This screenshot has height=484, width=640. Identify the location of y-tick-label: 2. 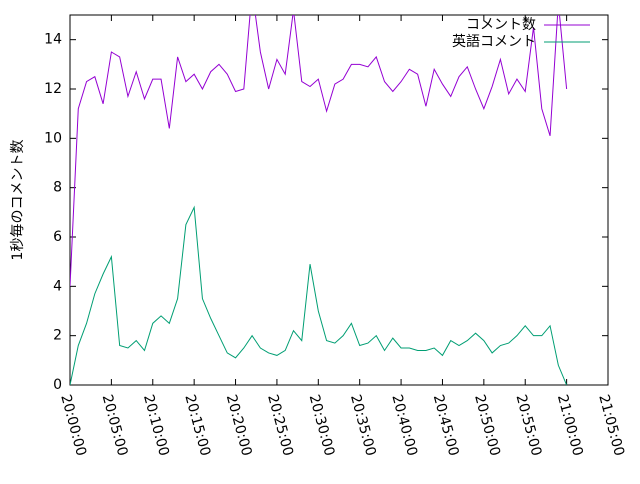
(57, 336).